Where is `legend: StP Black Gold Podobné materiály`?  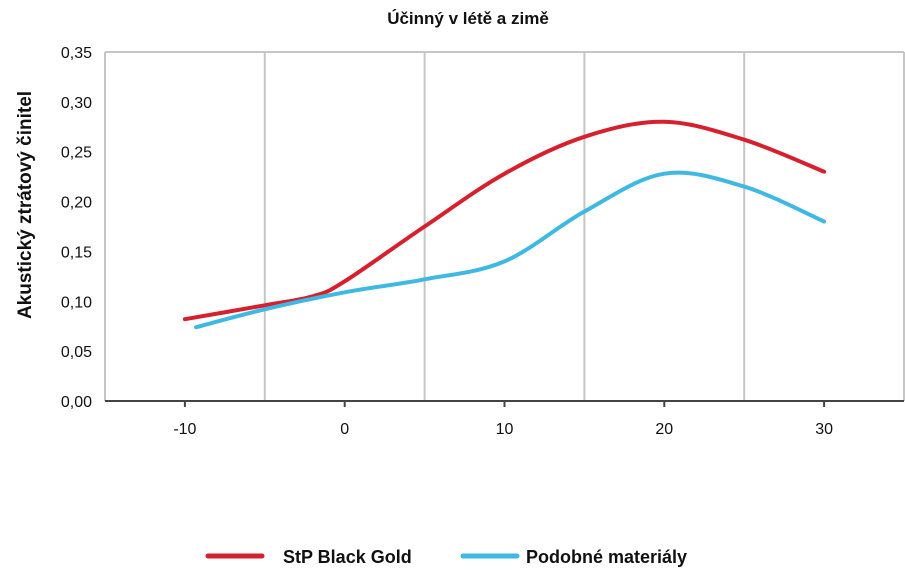 legend: StP Black Gold Podobné materiály is located at coordinates (446, 557).